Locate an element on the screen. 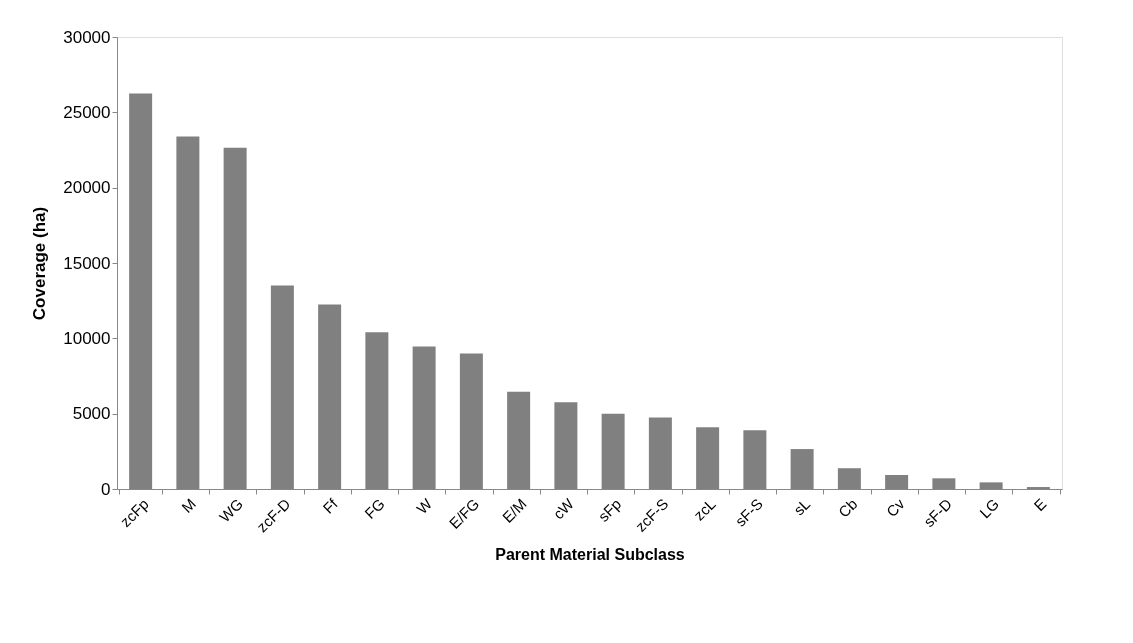 This screenshot has height=643, width=1133. x-tick-label: WG is located at coordinates (231, 510).